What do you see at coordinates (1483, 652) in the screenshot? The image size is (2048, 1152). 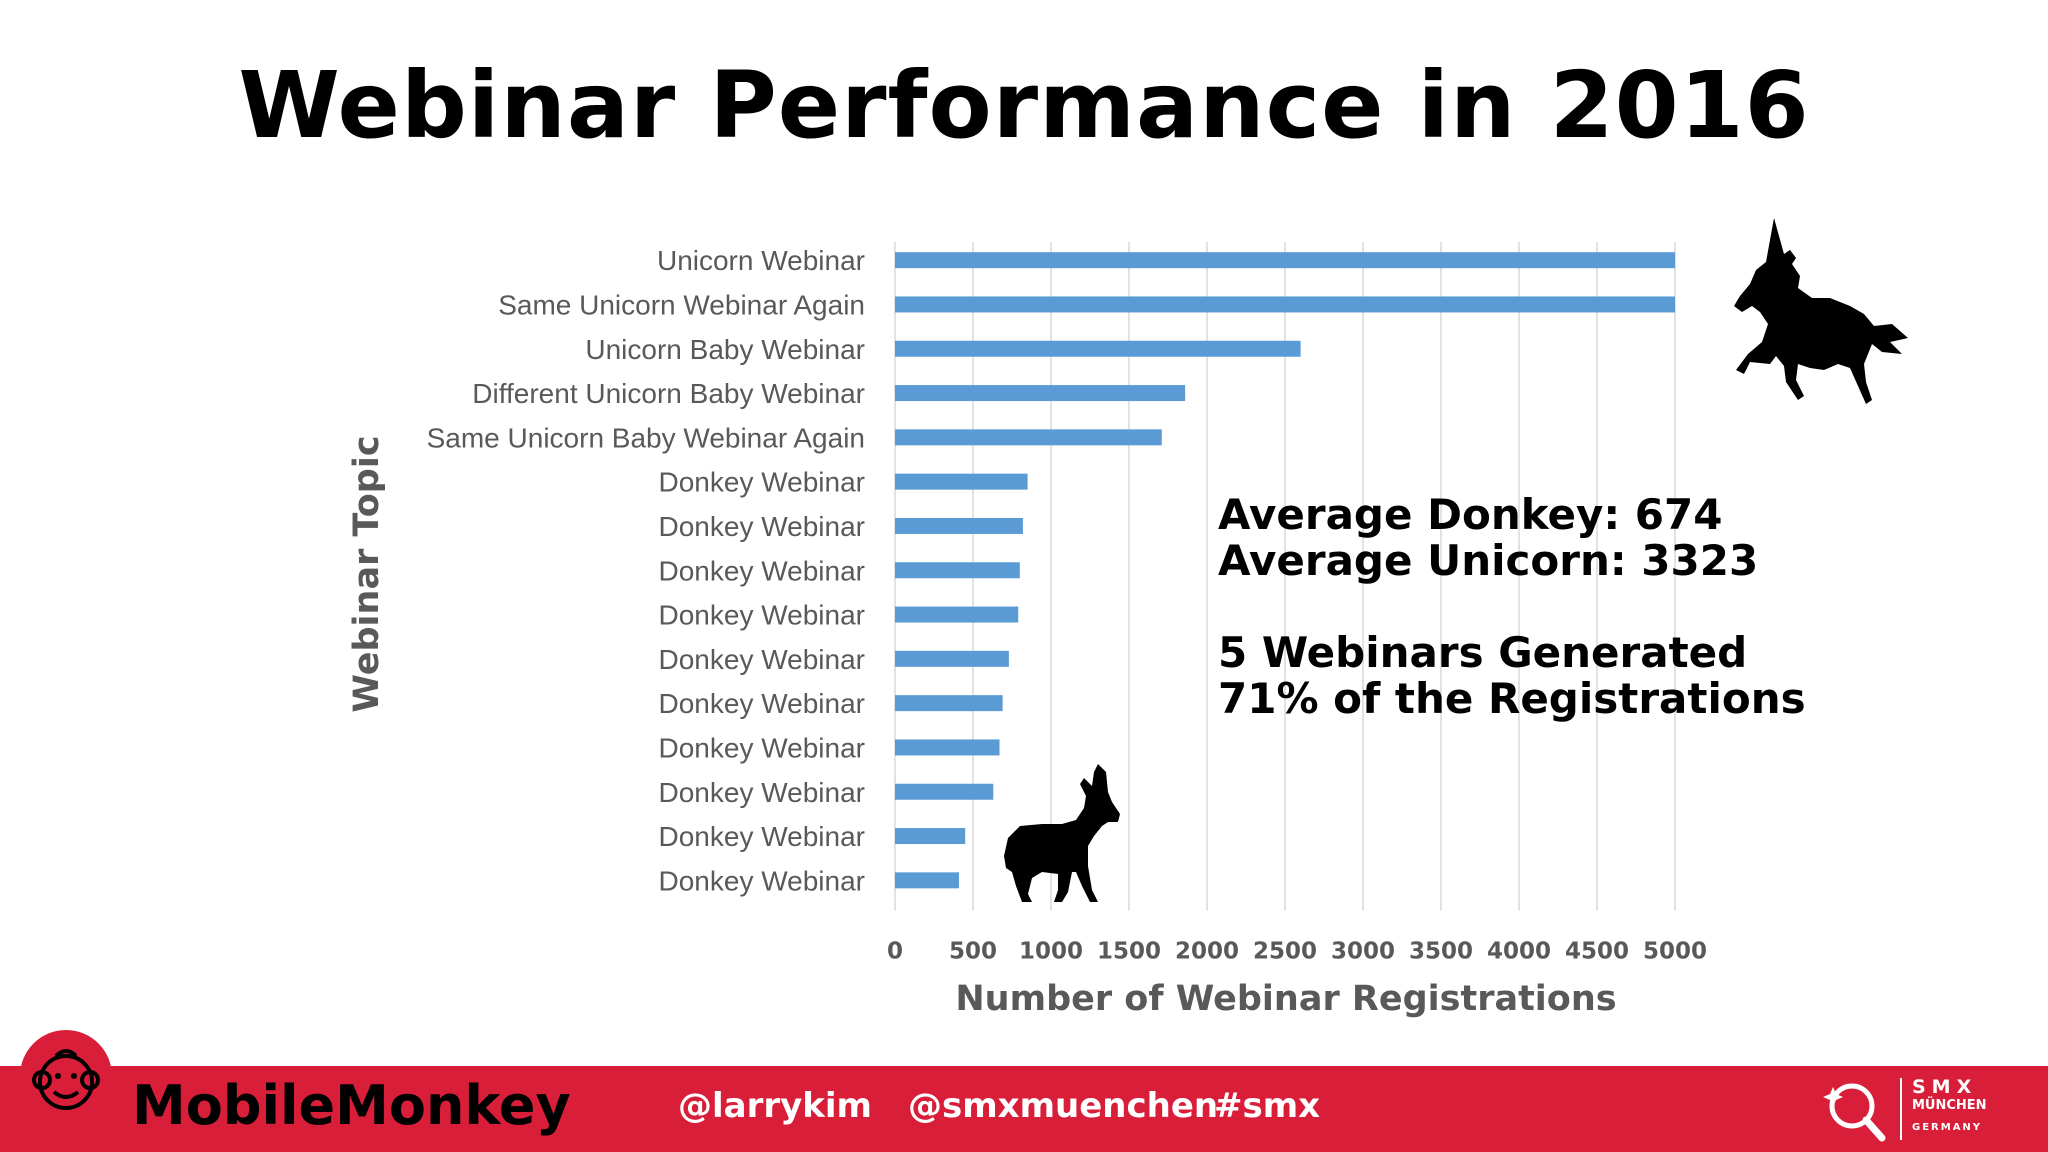 I see `summary-line-1: 5 Webinars Generated` at bounding box center [1483, 652].